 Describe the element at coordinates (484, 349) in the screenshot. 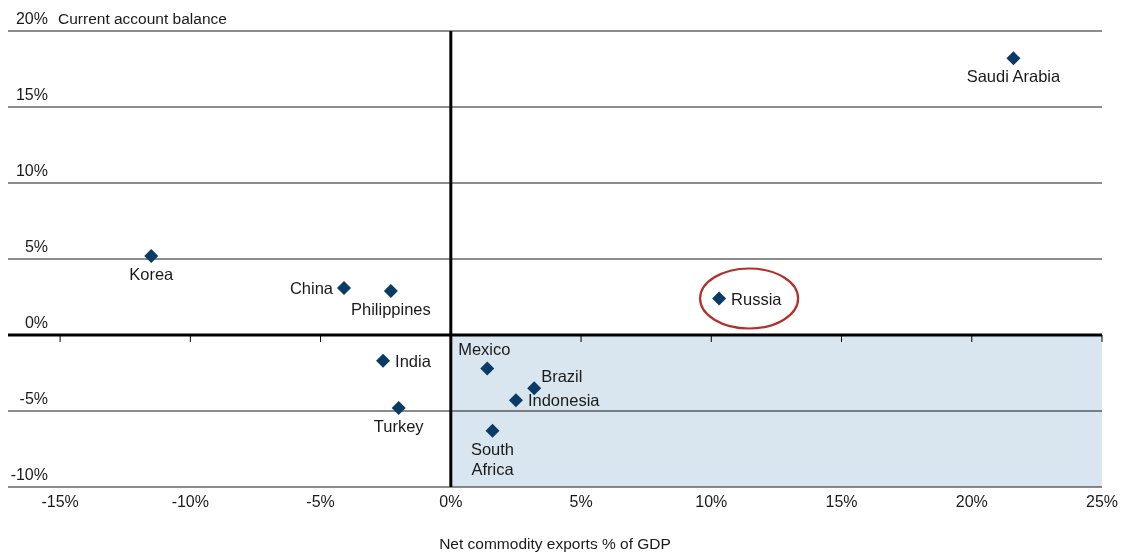

I see `series-label: Mexico` at that location.